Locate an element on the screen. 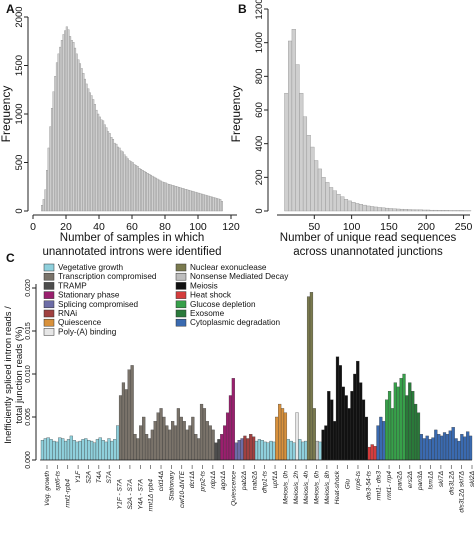  x-category-label: pan3Δ is located at coordinates (420, 481).